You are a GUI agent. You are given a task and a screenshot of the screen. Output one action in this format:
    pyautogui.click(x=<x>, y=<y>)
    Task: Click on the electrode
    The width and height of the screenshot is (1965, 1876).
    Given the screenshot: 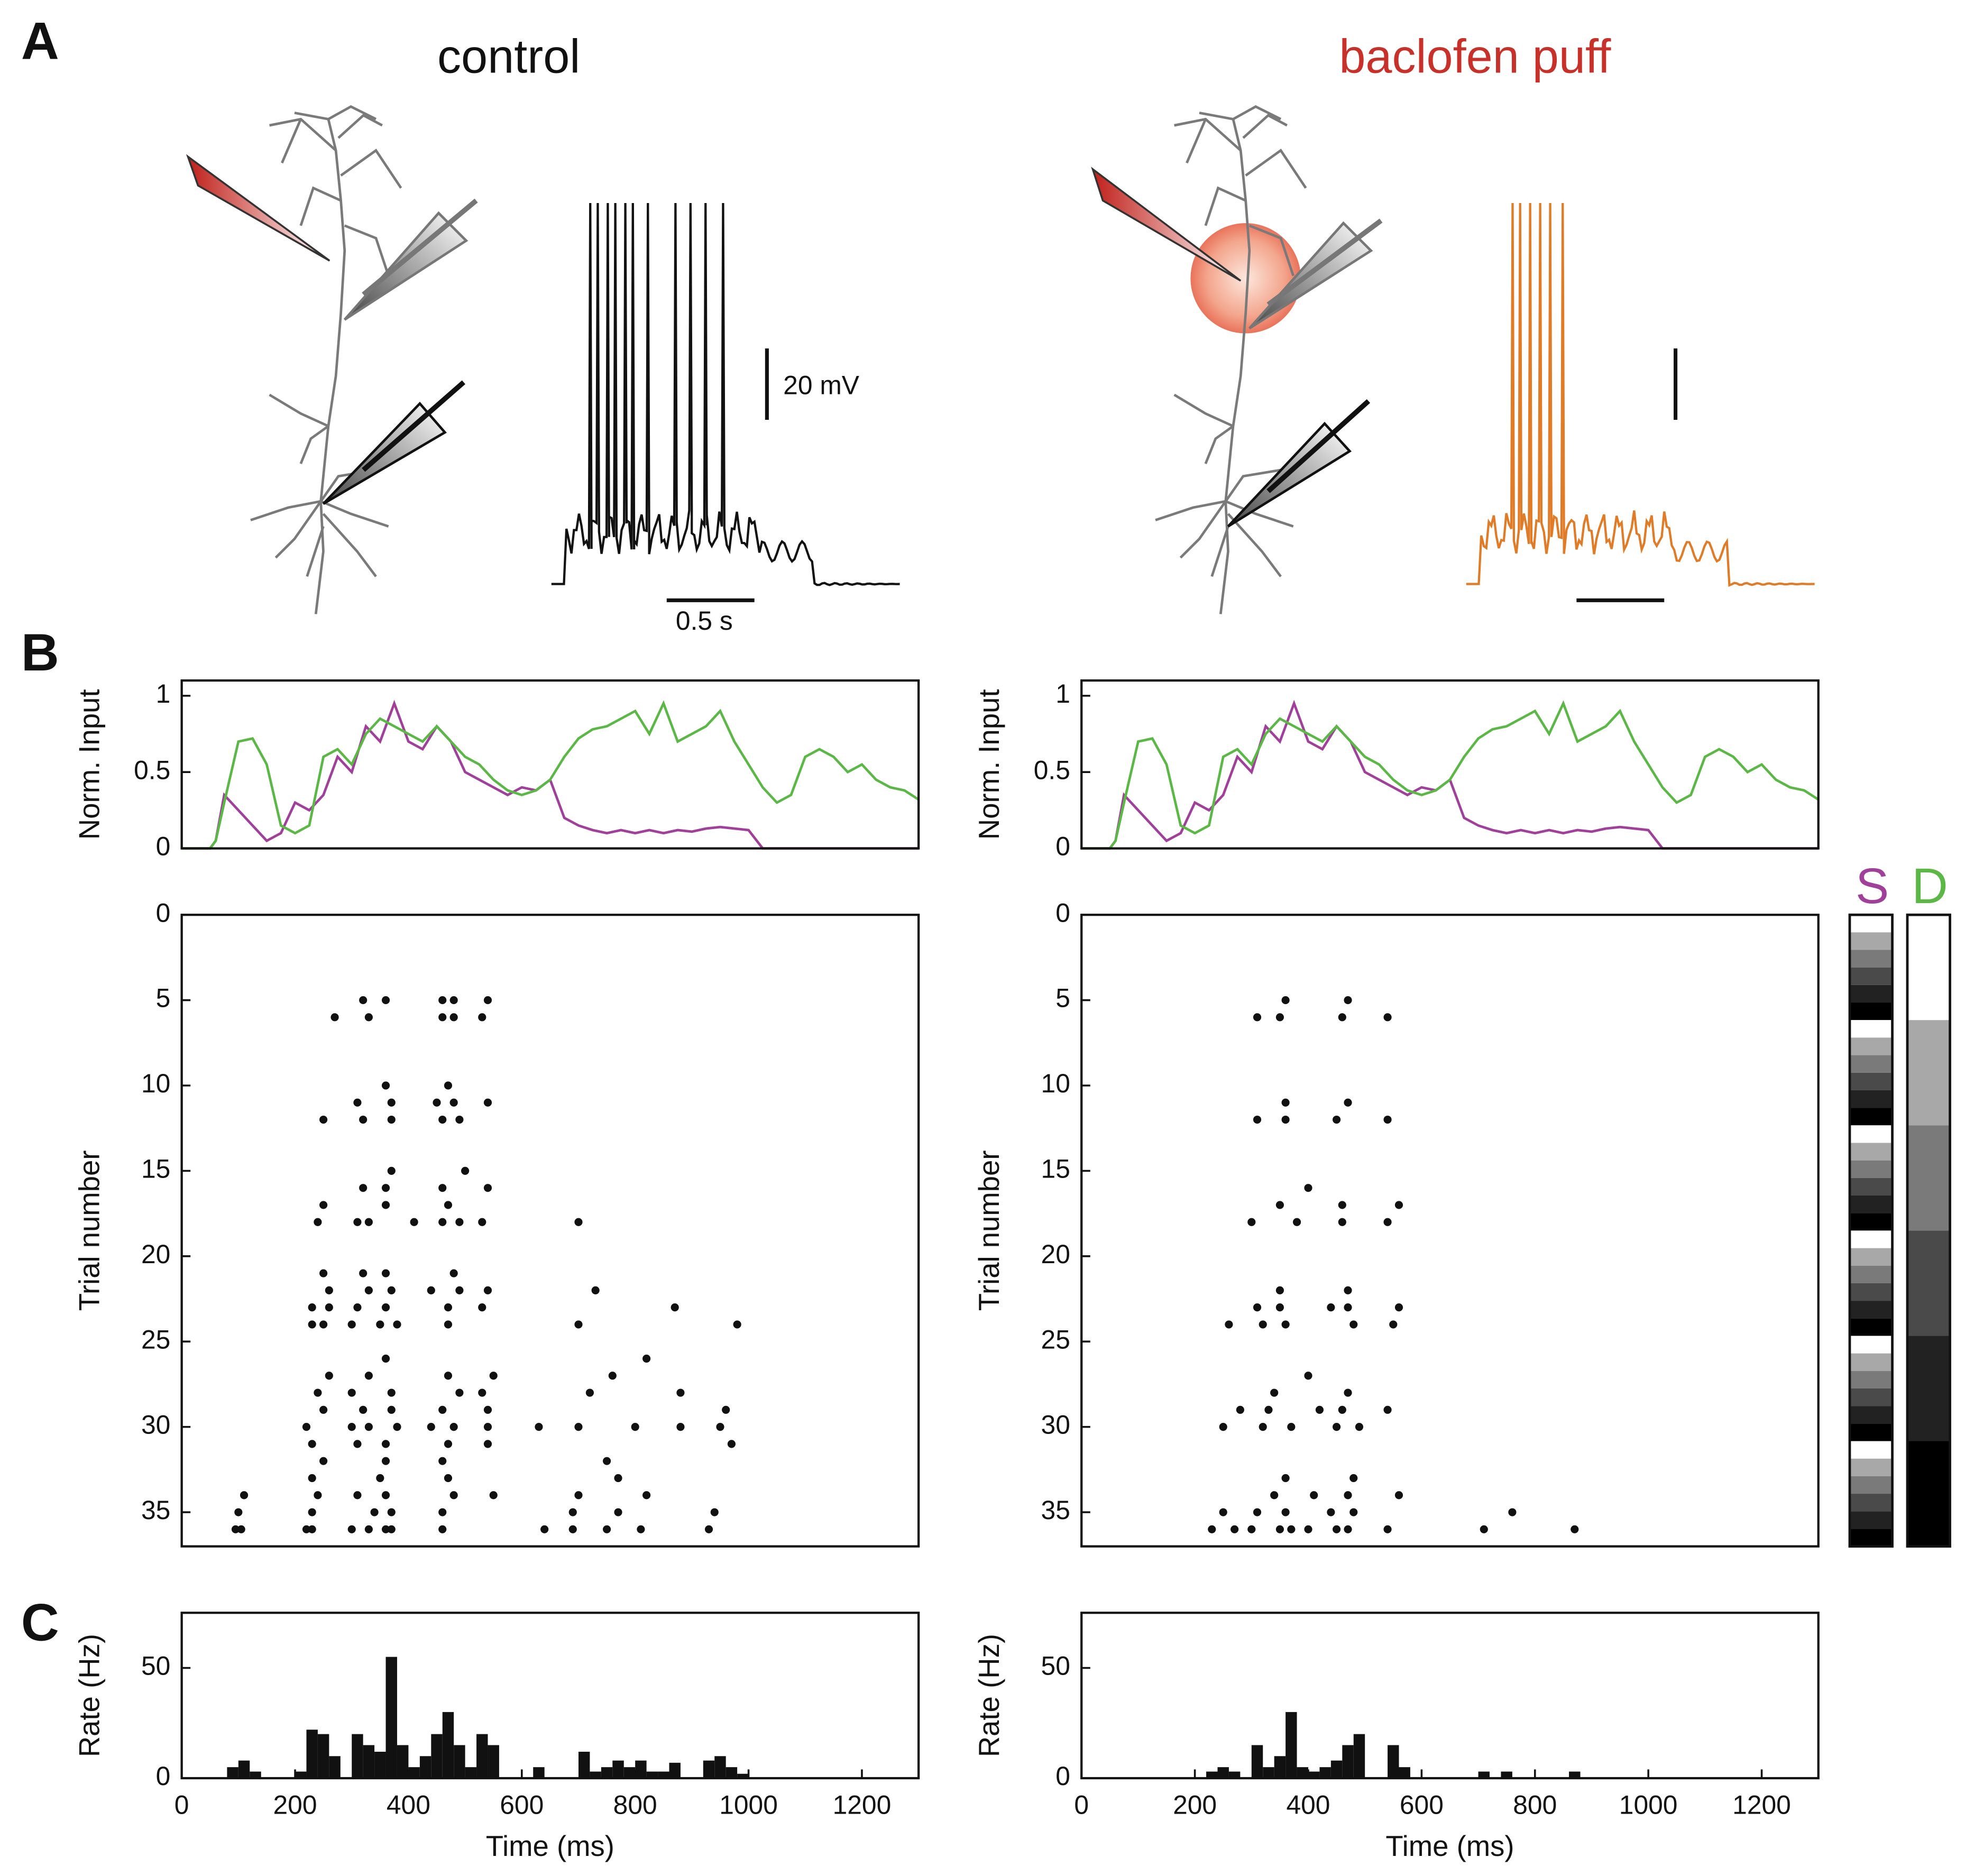 What is the action you would take?
    pyautogui.click(x=1324, y=262)
    